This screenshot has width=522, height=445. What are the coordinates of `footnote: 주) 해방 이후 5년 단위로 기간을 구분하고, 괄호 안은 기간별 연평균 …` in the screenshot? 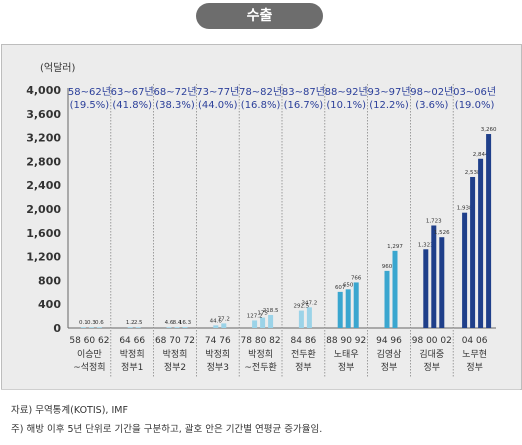 It's located at (167, 429).